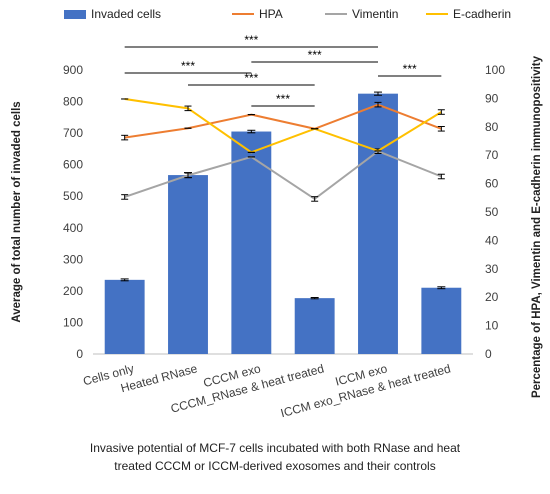  Describe the element at coordinates (73, 259) in the screenshot. I see `y-left-tick-label: 300` at that location.